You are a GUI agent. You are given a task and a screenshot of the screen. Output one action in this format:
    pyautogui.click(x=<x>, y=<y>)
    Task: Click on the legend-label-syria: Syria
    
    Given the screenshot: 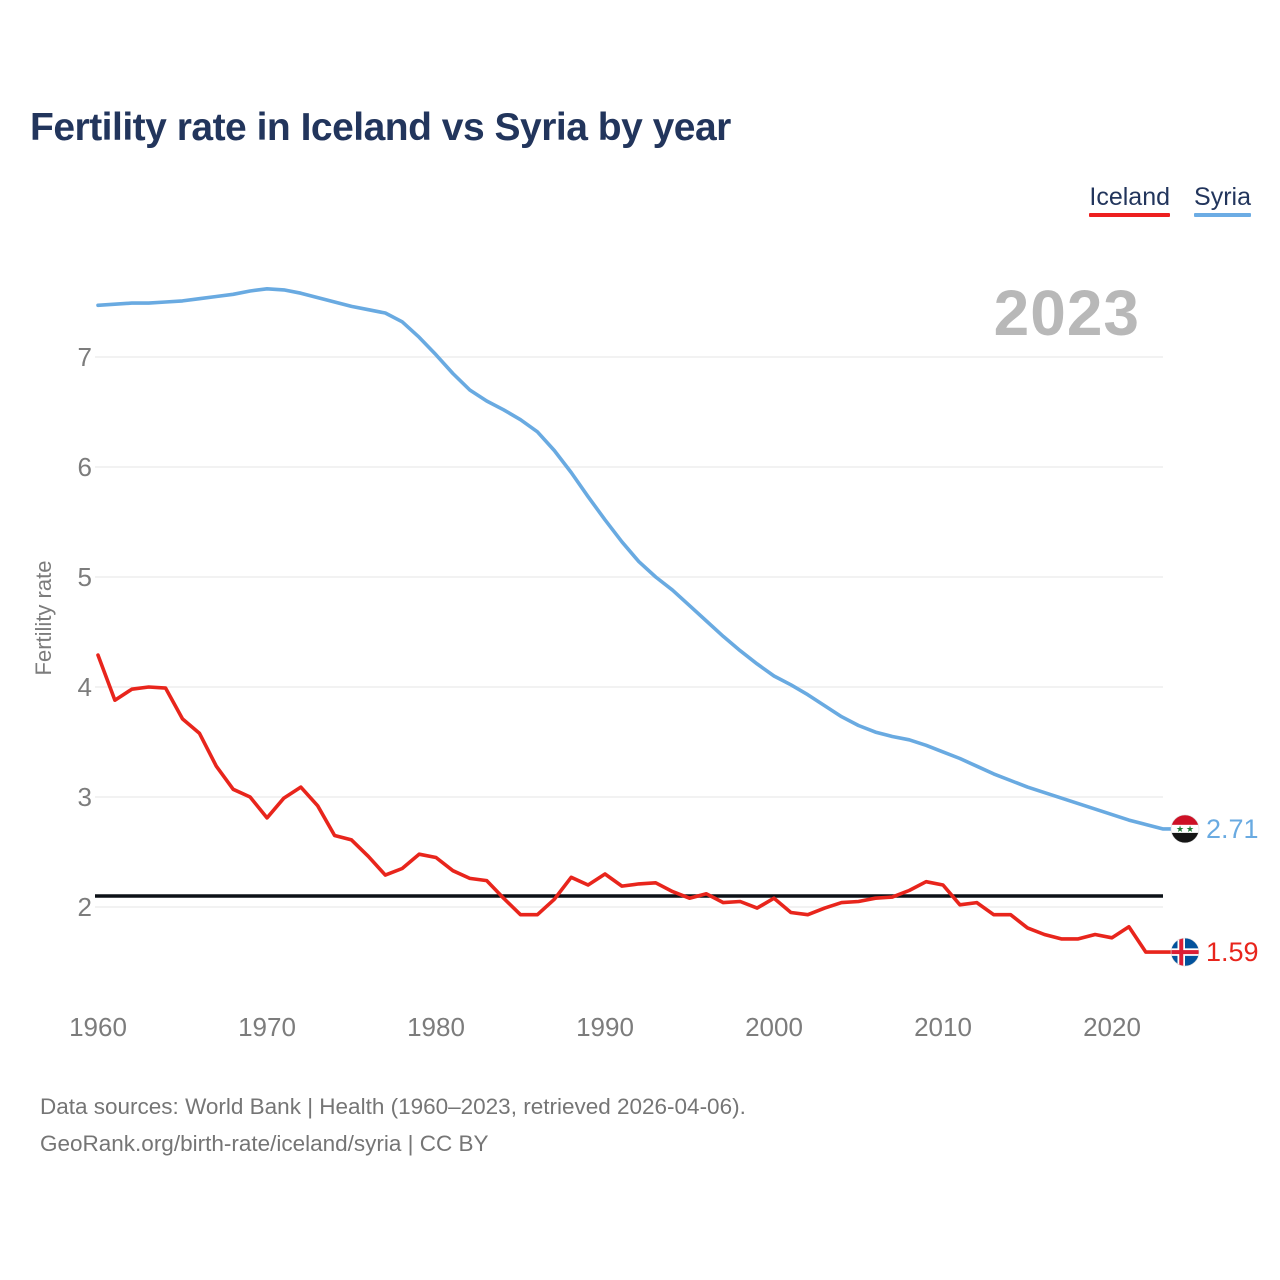 What is the action you would take?
    pyautogui.click(x=1222, y=197)
    